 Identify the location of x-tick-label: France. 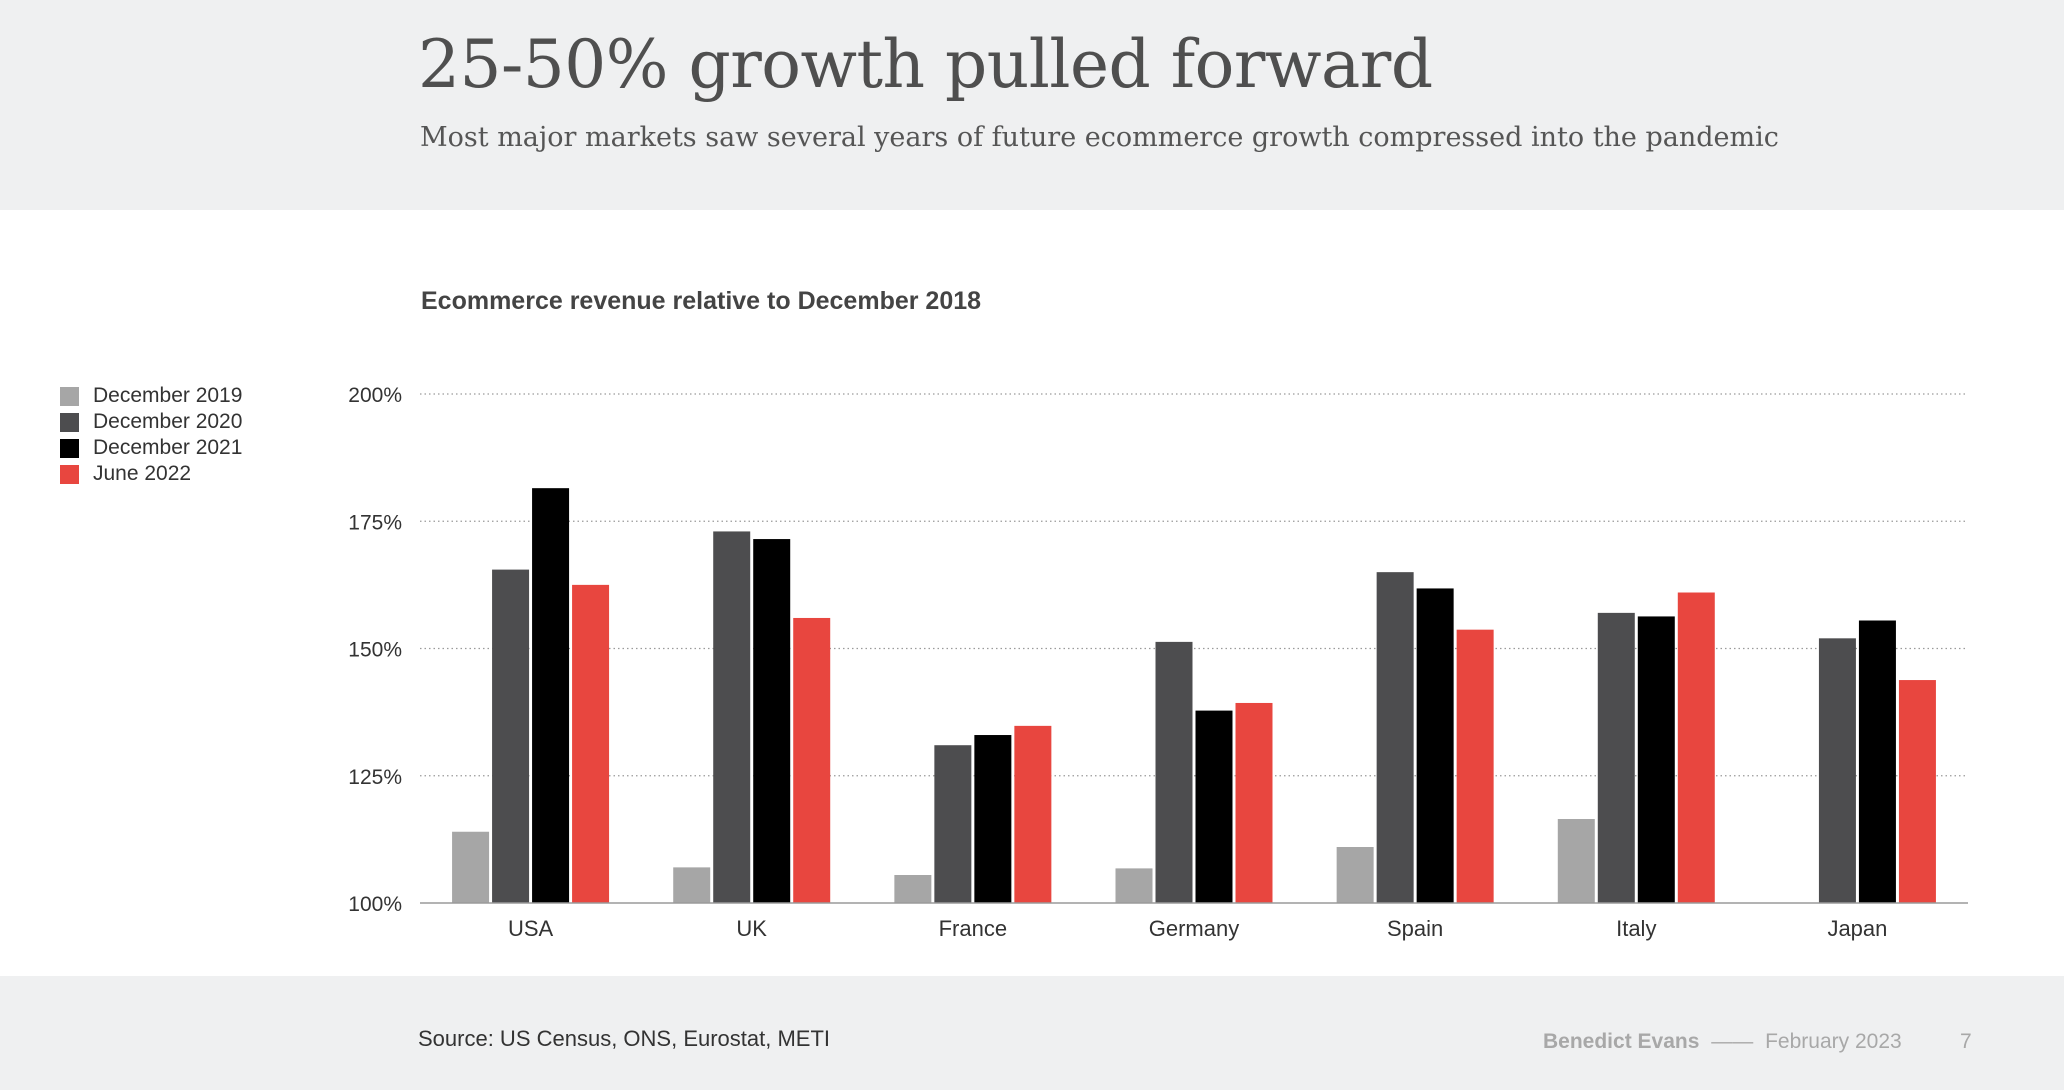
(973, 928).